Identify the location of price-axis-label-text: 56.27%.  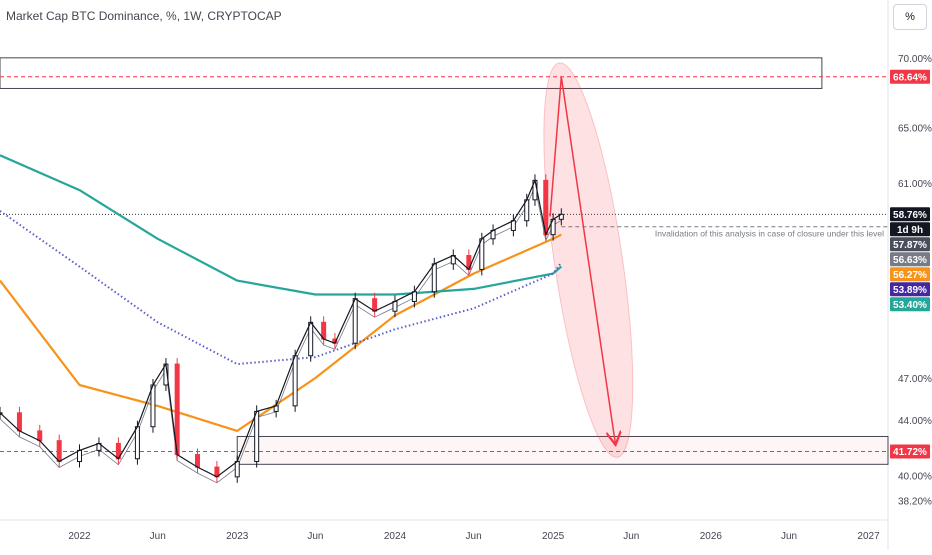
(910, 275).